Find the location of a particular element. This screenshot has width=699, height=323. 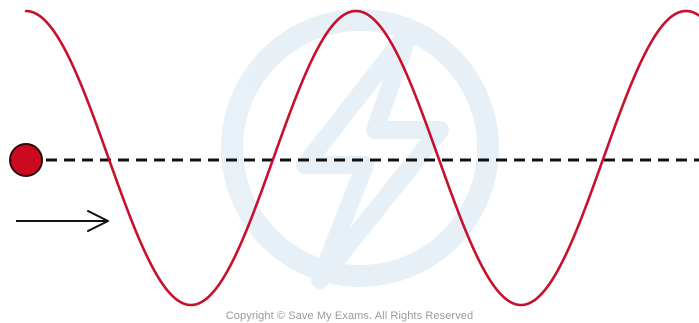

right-arrow-icon is located at coordinates (62, 221).